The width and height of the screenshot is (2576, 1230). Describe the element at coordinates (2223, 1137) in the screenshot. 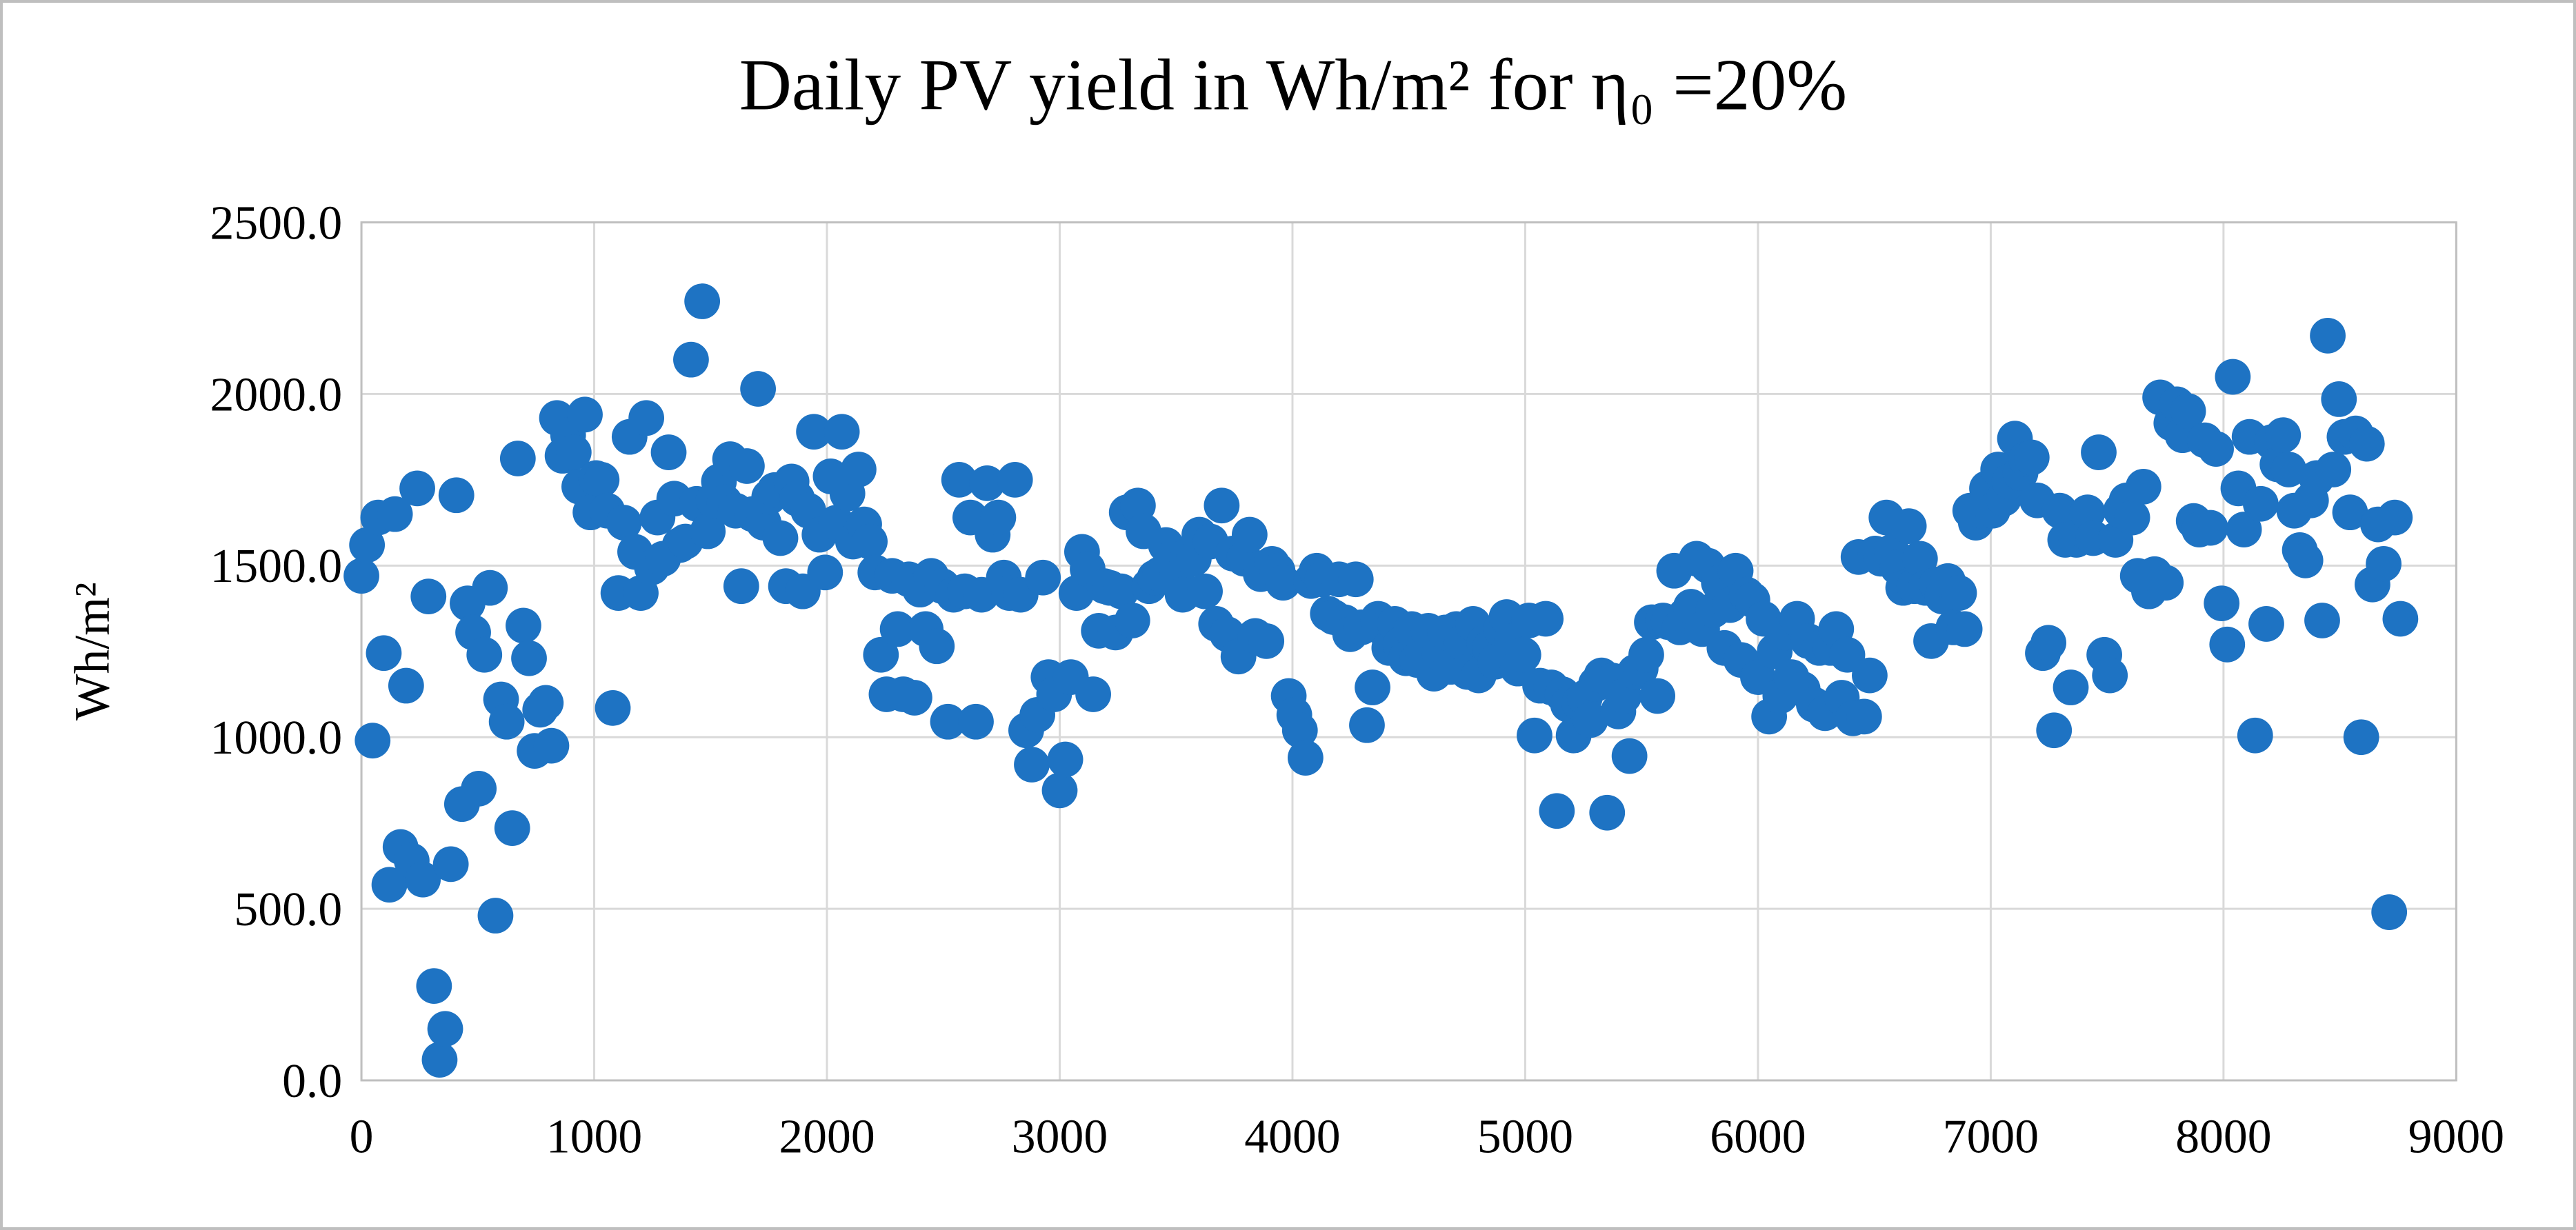

I see `x-tick-label: 8000` at that location.